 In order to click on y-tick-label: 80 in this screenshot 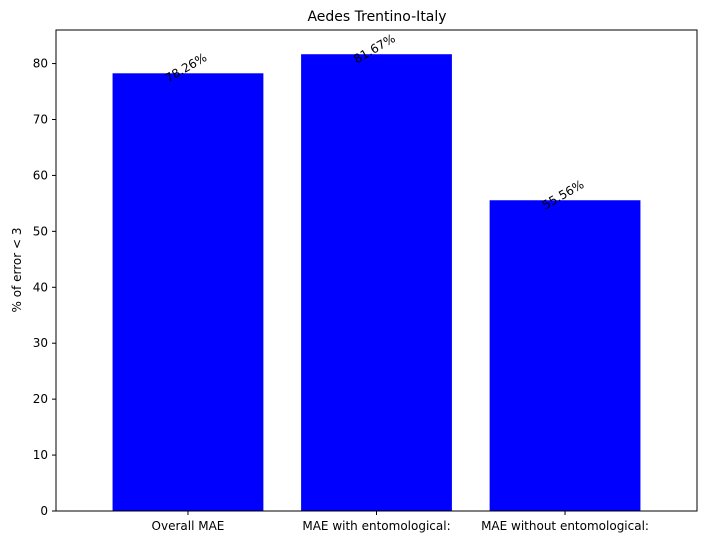, I will do `click(40, 64)`.